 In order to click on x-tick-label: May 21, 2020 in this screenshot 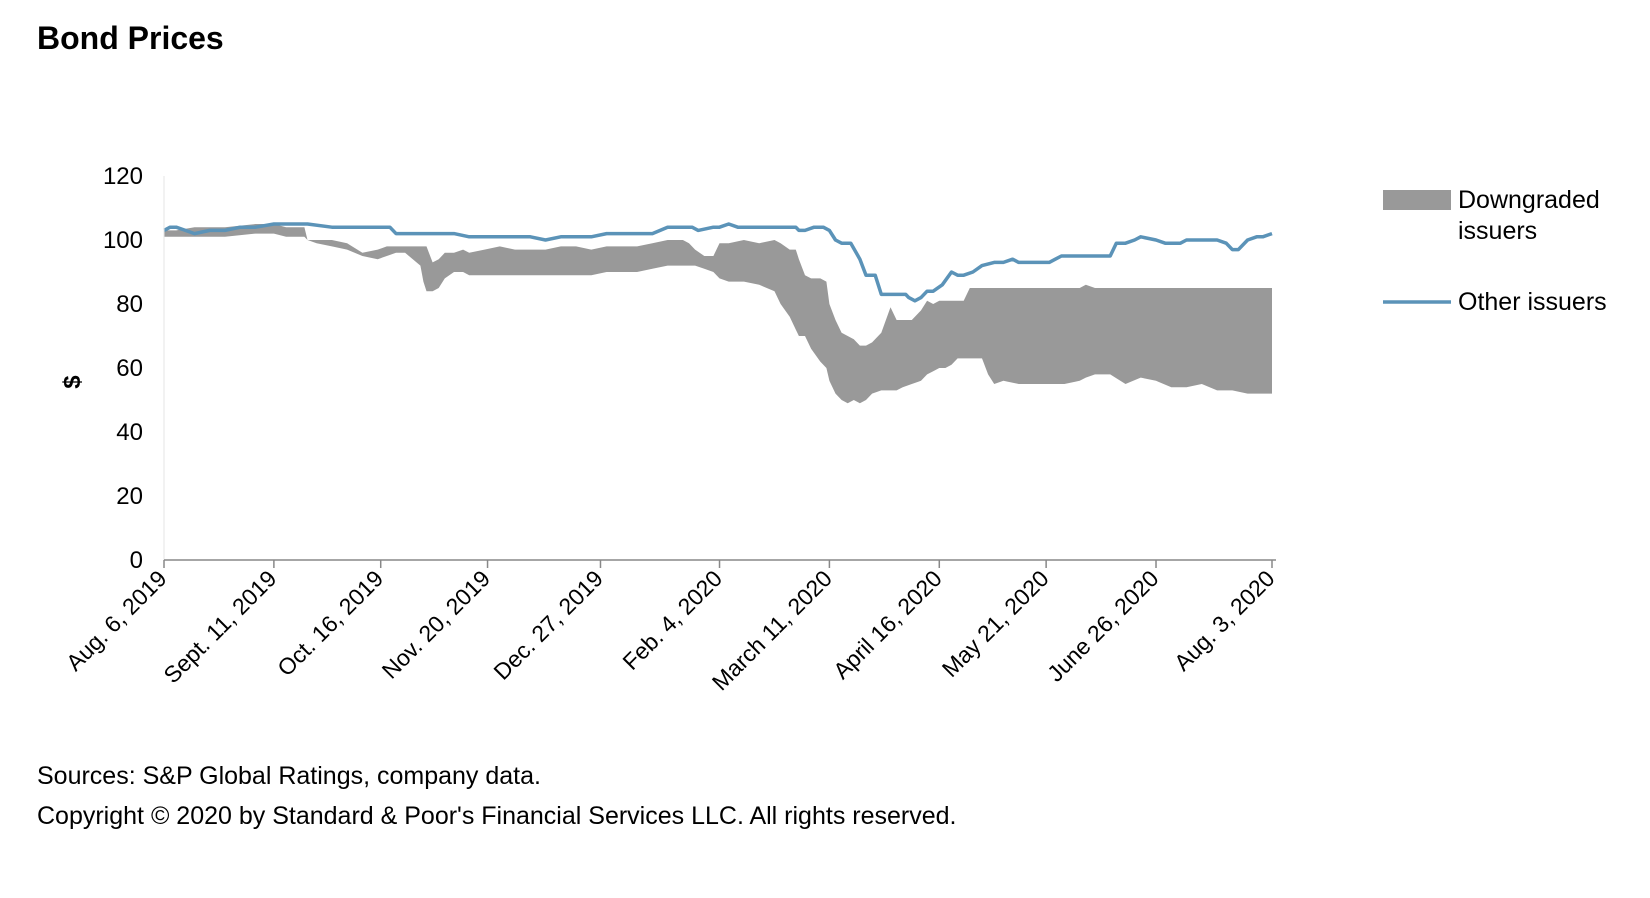, I will do `click(995, 623)`.